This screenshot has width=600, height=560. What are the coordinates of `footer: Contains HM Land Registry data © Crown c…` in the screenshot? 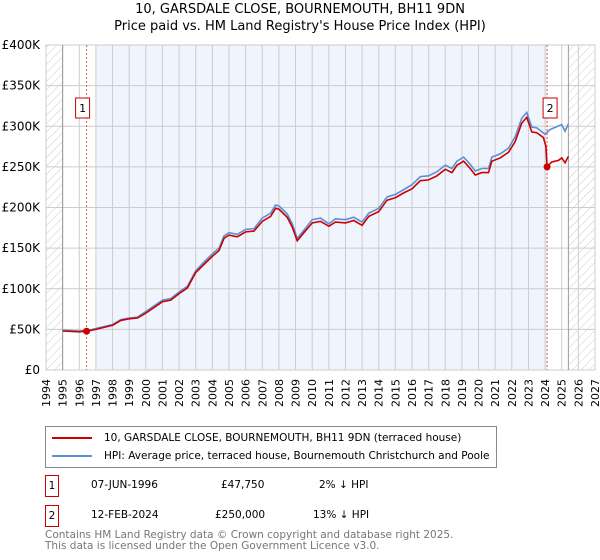 It's located at (249, 541).